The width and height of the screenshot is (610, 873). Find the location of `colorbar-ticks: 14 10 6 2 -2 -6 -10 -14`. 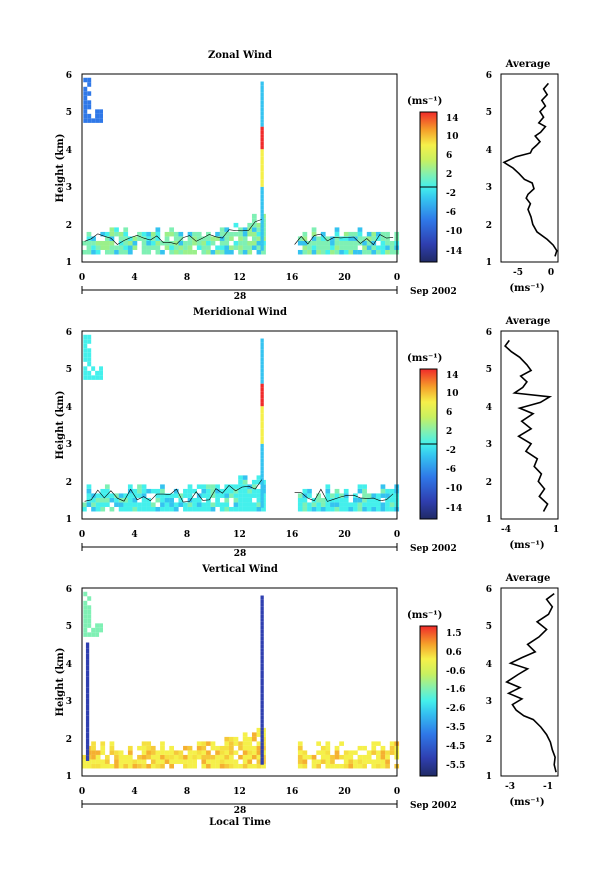

colorbar-ticks: 14 10 6 2 -2 -6 -10 -14 is located at coordinates (454, 185).